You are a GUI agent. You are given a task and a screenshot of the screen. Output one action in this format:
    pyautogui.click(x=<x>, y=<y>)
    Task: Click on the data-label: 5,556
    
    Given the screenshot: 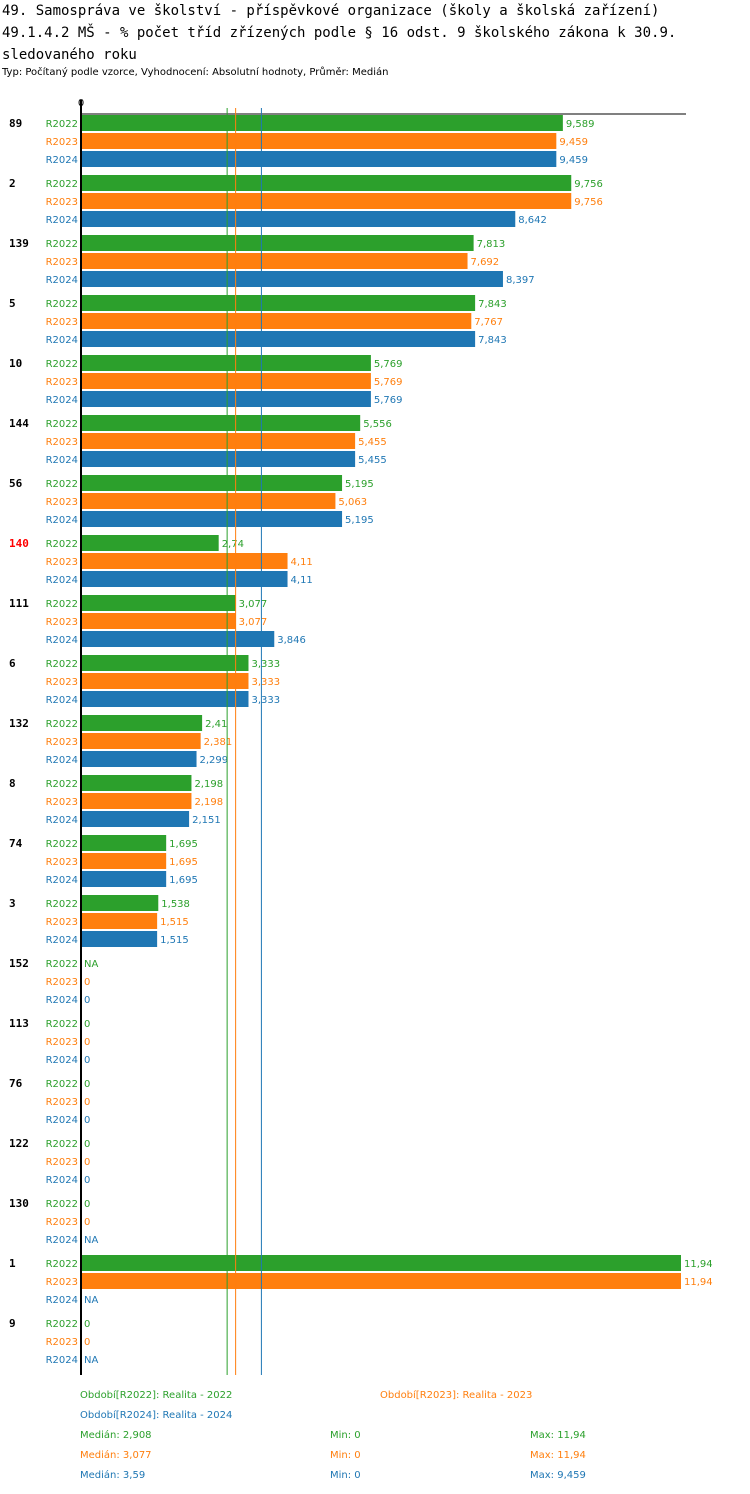 What is the action you would take?
    pyautogui.click(x=377, y=424)
    